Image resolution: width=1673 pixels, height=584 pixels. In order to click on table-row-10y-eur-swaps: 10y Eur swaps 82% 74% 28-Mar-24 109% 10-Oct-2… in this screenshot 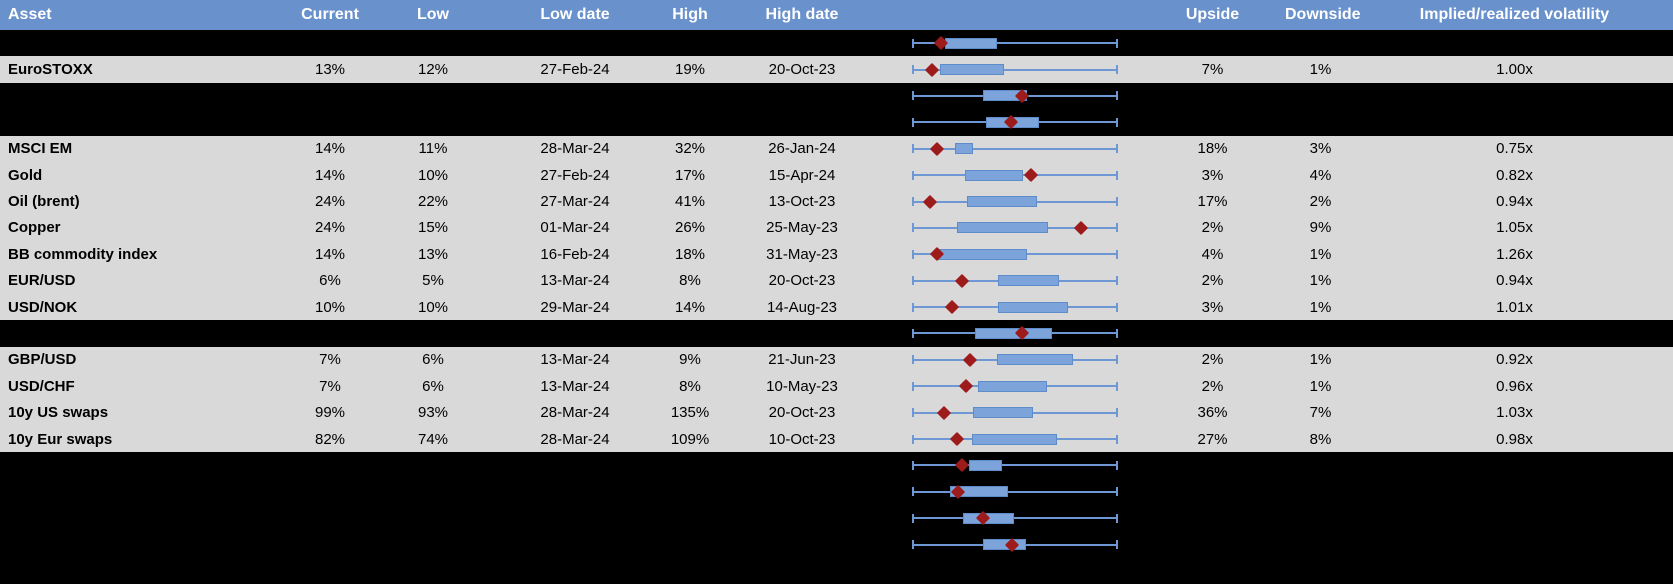, I will do `click(836, 439)`.